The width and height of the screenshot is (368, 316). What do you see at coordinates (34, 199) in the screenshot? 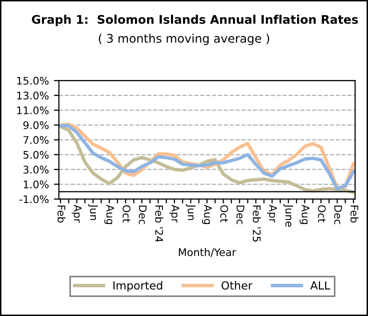
I see `y-tick-label: -1.0%` at bounding box center [34, 199].